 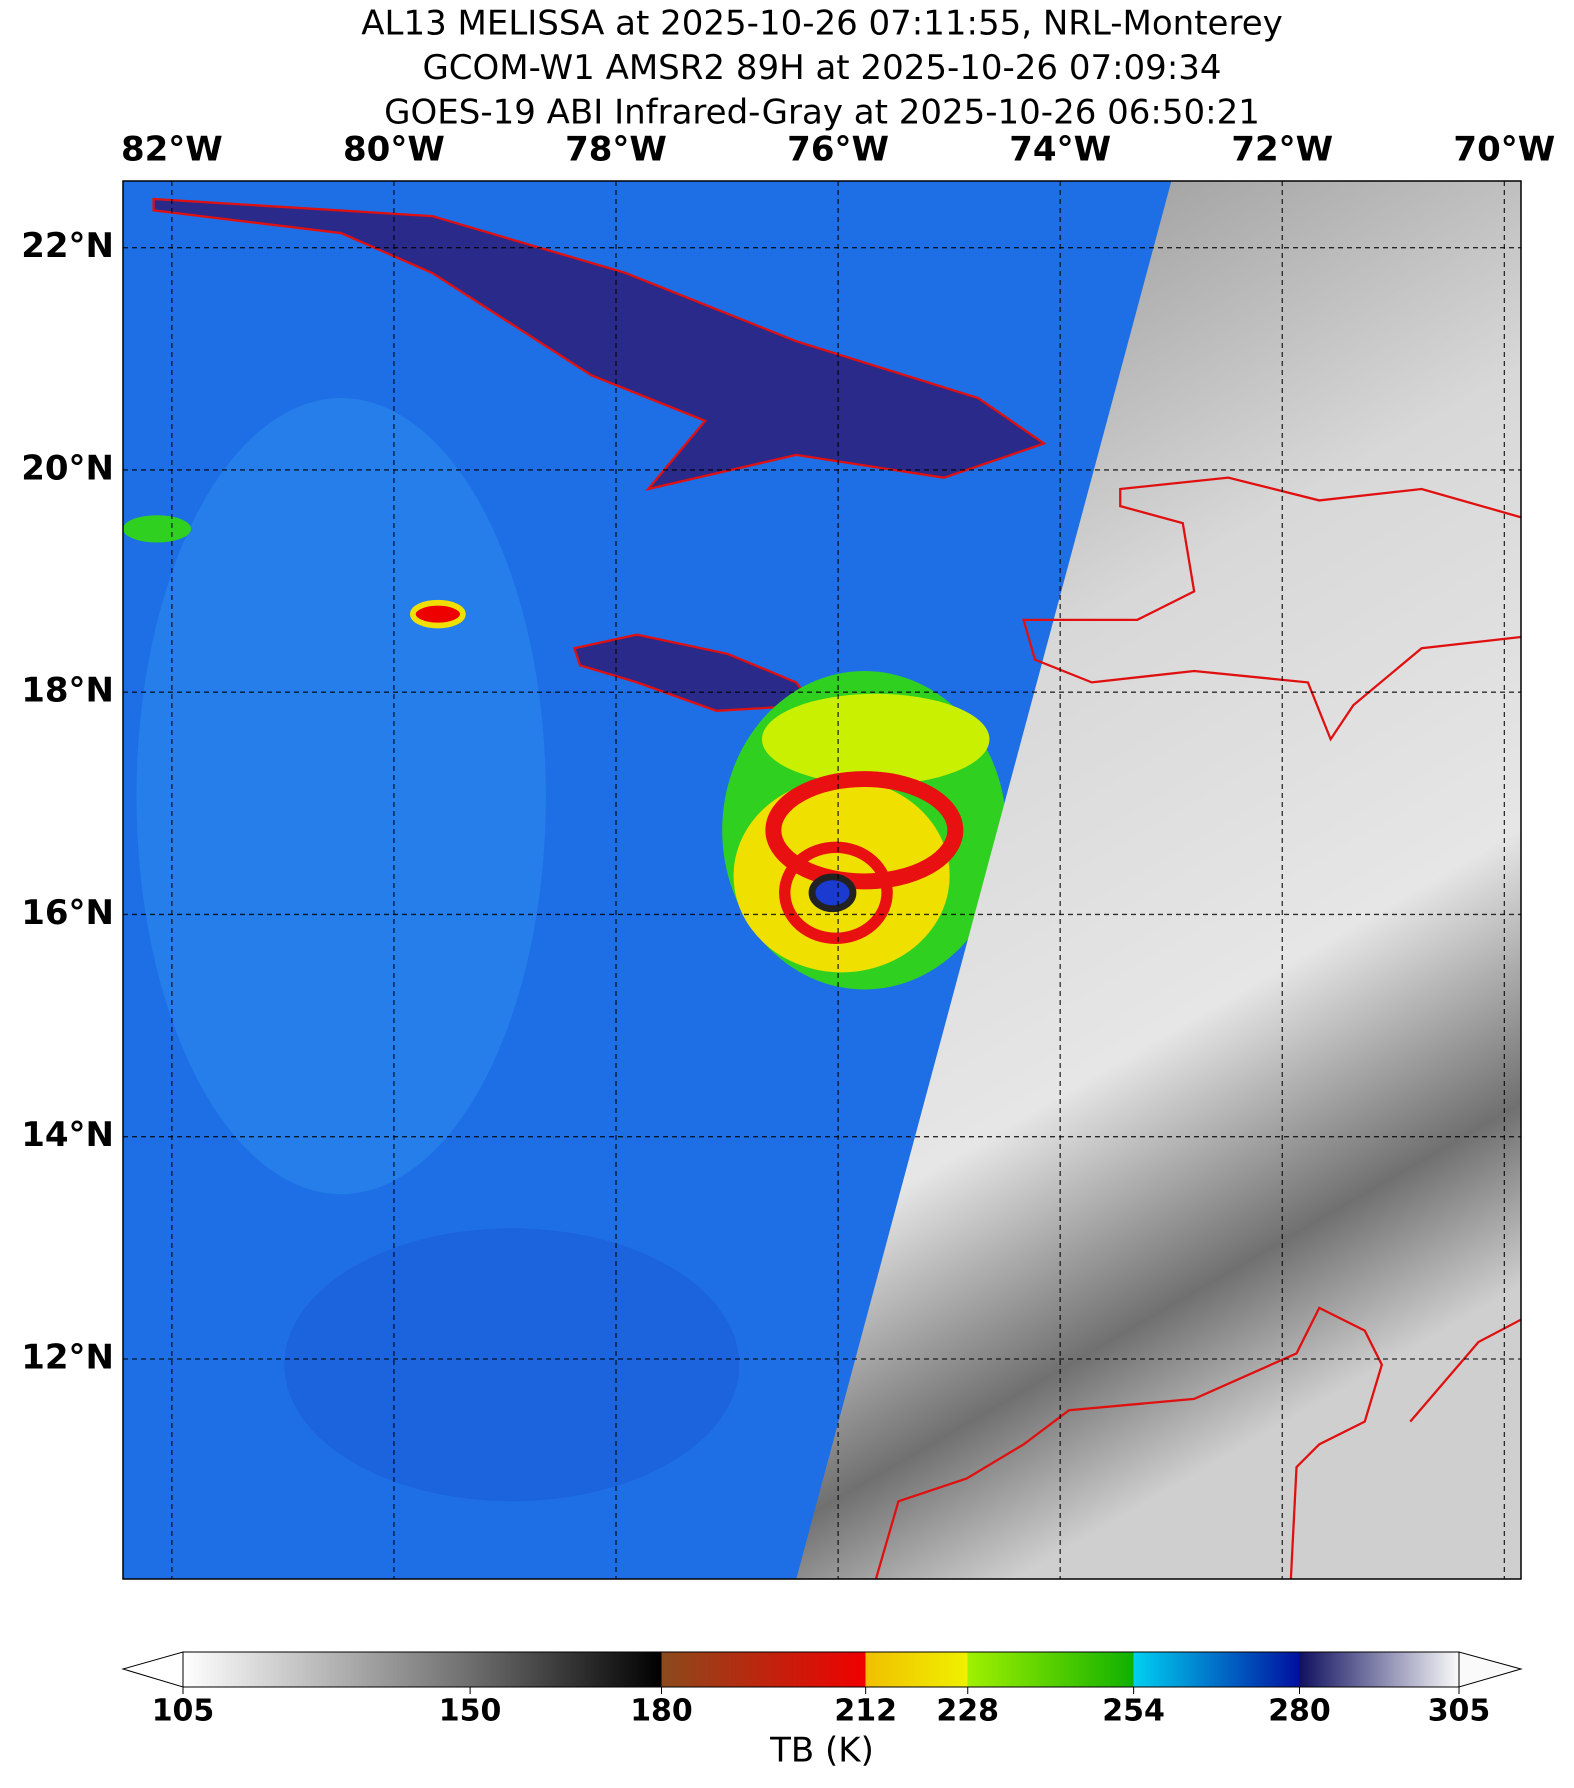 I want to click on colorbar-tick-label: 212, so click(x=865, y=1711).